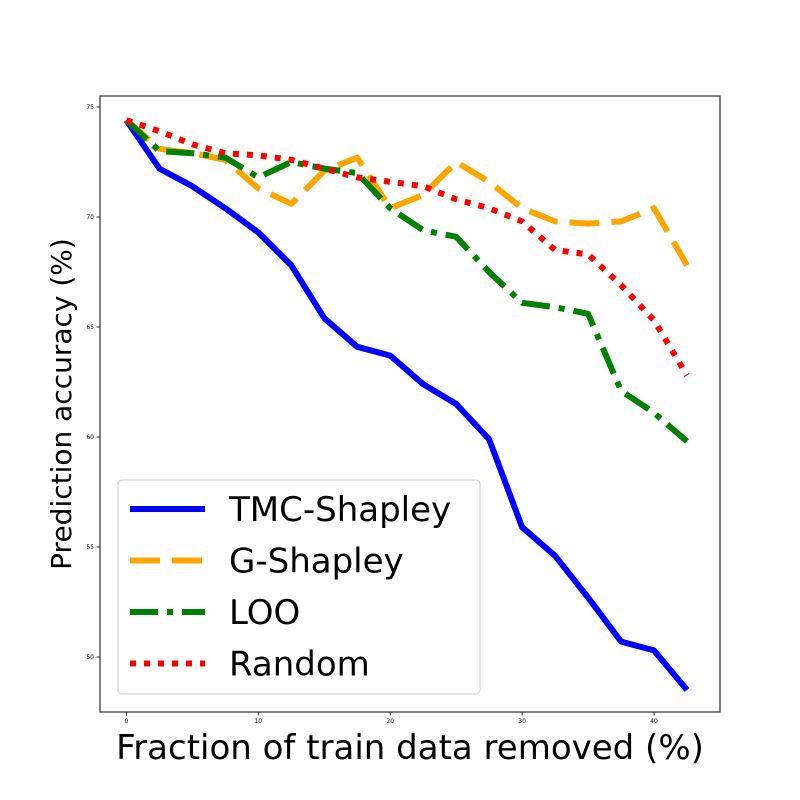 The width and height of the screenshot is (800, 800). I want to click on y-axis-label: Prediction accuracy (%), so click(61, 404).